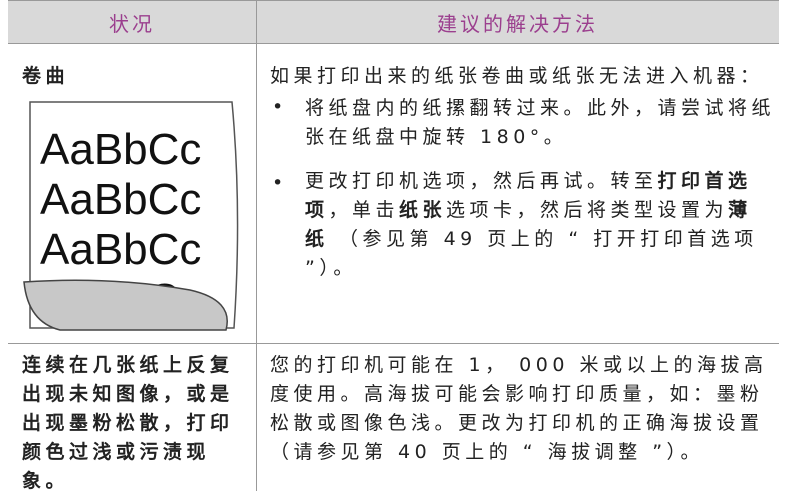 The height and width of the screenshot is (491, 788). What do you see at coordinates (132, 24) in the screenshot?
I see `header-cell: 状况` at bounding box center [132, 24].